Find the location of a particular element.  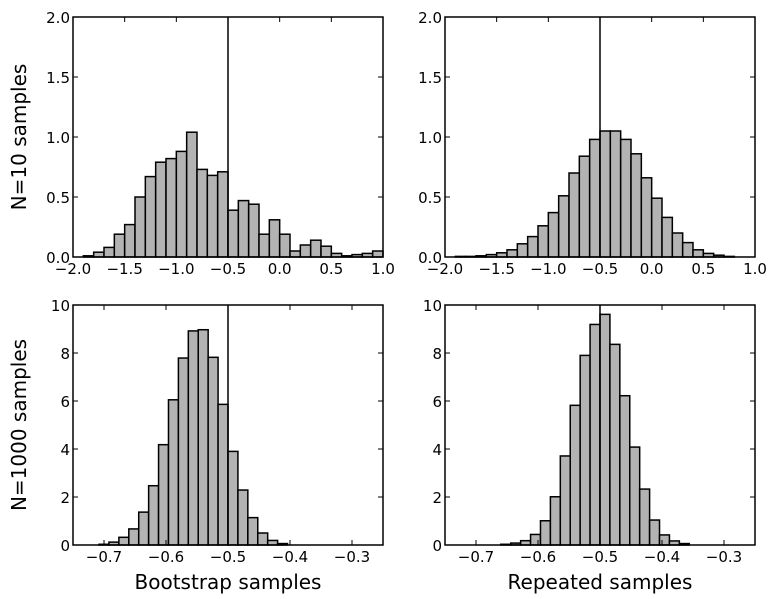

row-label-top: N=10 samples is located at coordinates (19, 137).